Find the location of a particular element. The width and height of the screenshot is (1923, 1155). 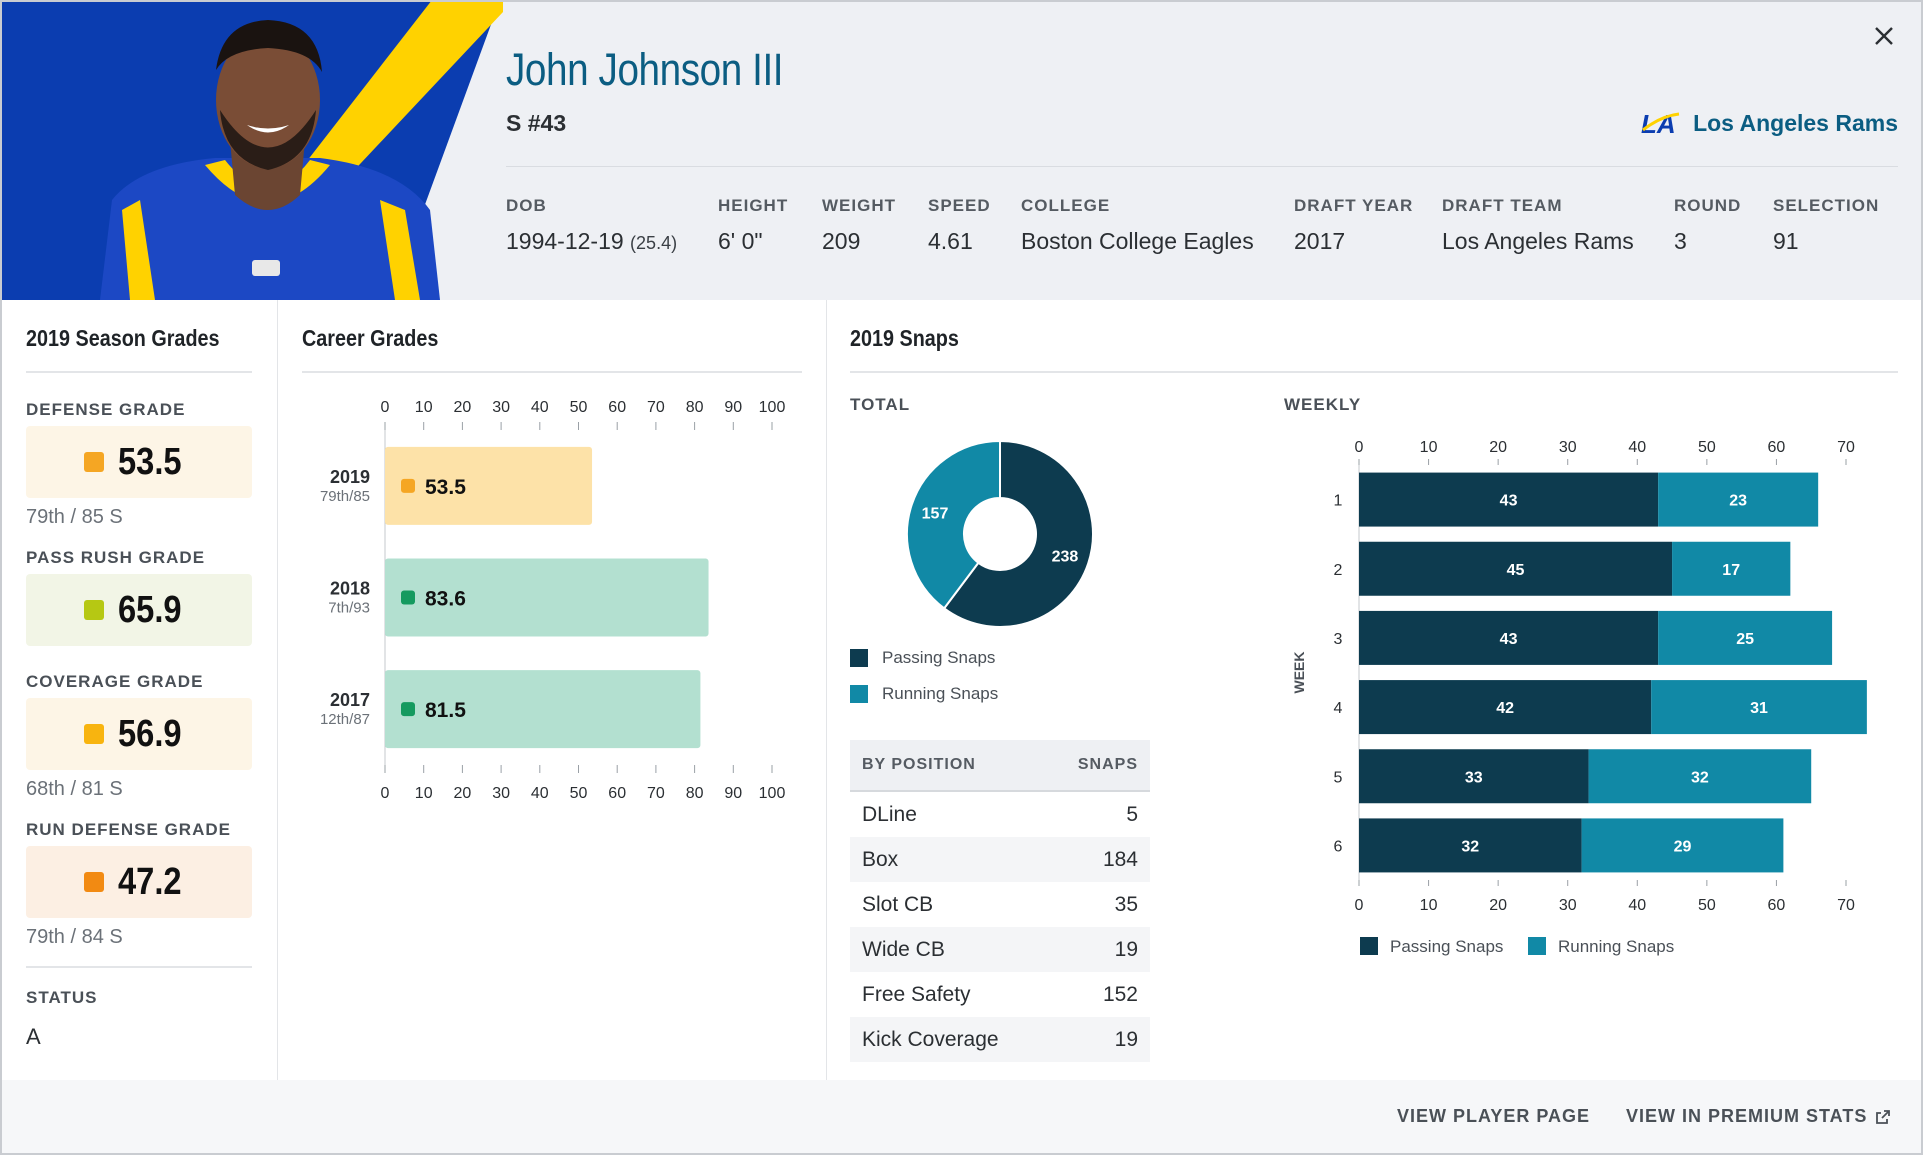

donut-slice-label: 238 is located at coordinates (1065, 557).